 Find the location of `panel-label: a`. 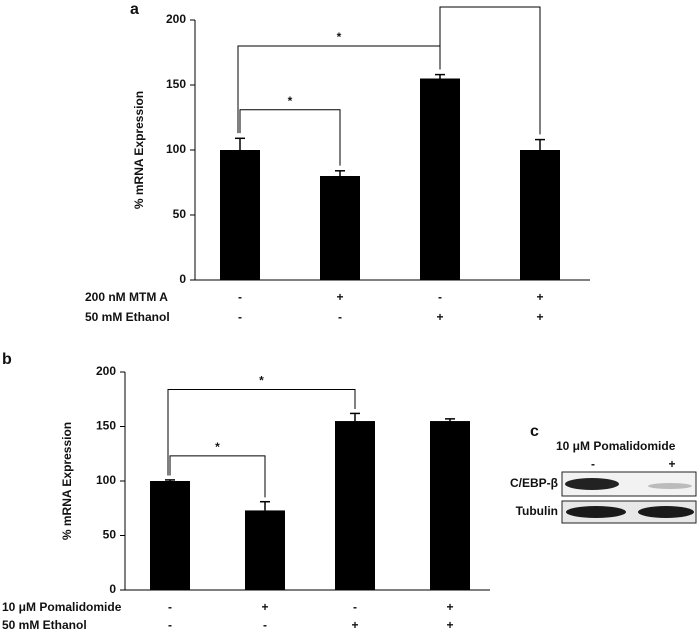

panel-label: a is located at coordinates (134, 9).